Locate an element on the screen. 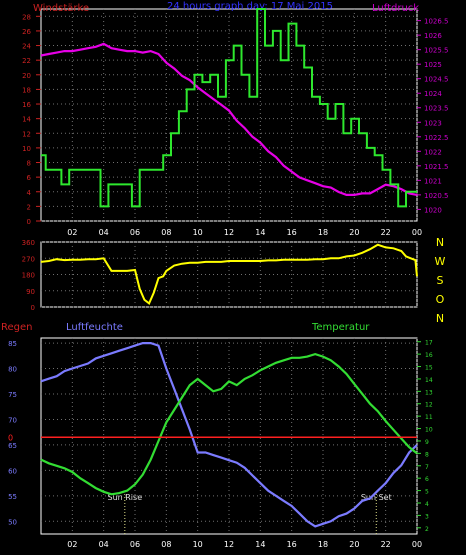 The height and width of the screenshot is (555, 466). pressure-tick-1020-5: 1020.5 is located at coordinates (436, 196).